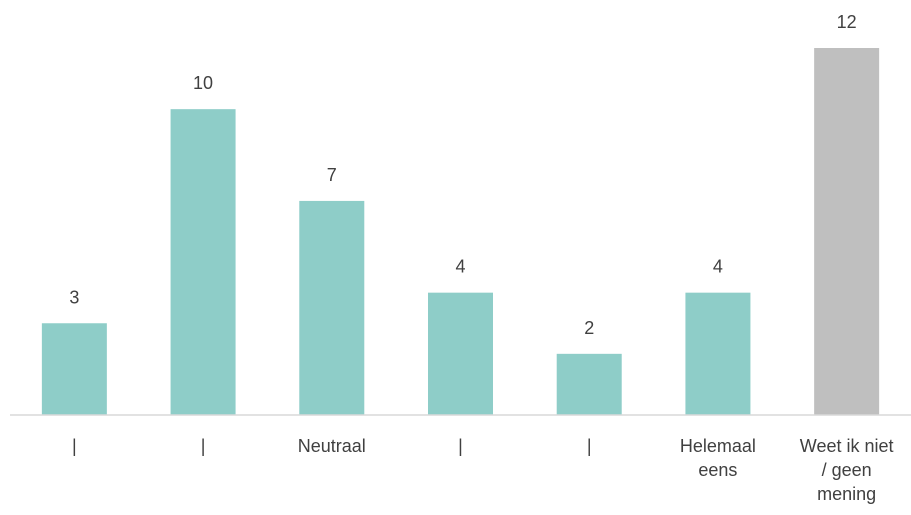 The height and width of the screenshot is (515, 911). I want to click on category-label-3: Neutraal, so click(332, 446).